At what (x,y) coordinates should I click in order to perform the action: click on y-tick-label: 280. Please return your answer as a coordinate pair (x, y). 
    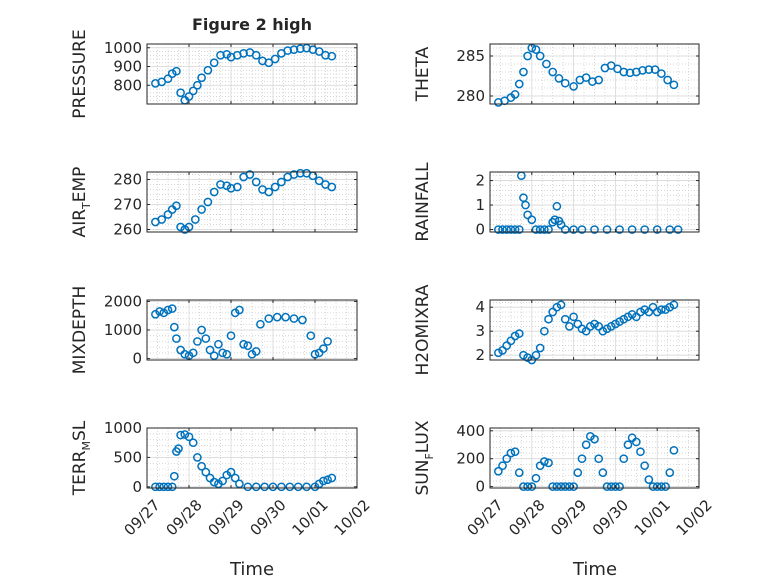
    Looking at the image, I should click on (127, 180).